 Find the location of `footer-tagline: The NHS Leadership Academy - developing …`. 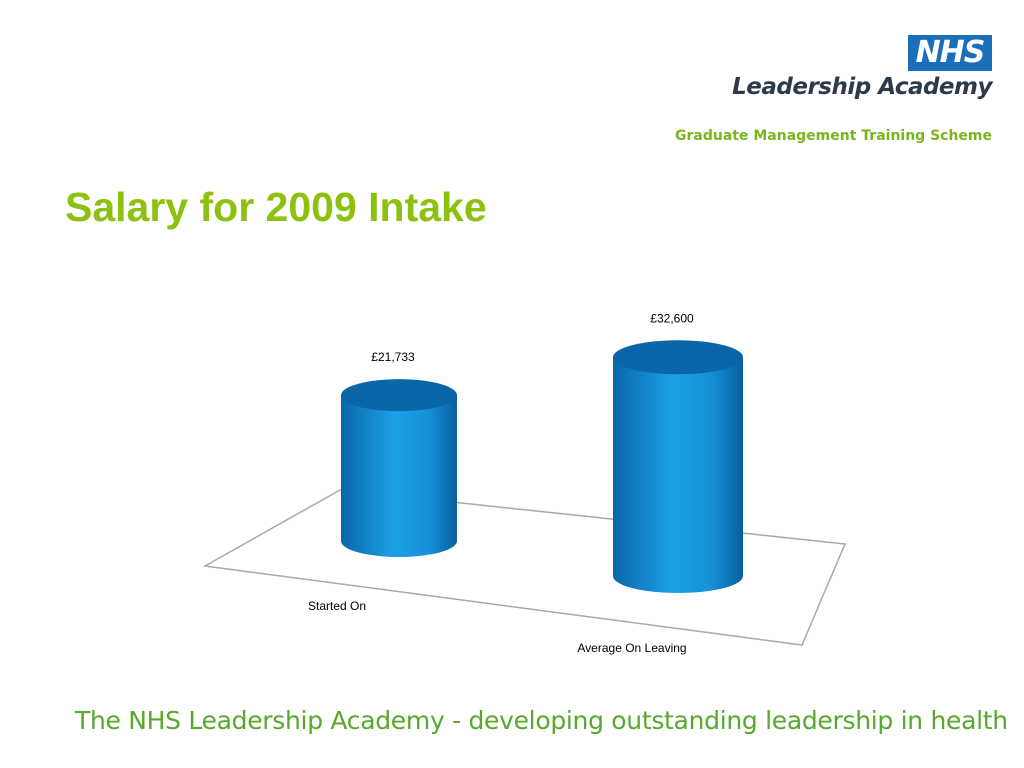

footer-tagline: The NHS Leadership Academy - developing … is located at coordinates (541, 720).